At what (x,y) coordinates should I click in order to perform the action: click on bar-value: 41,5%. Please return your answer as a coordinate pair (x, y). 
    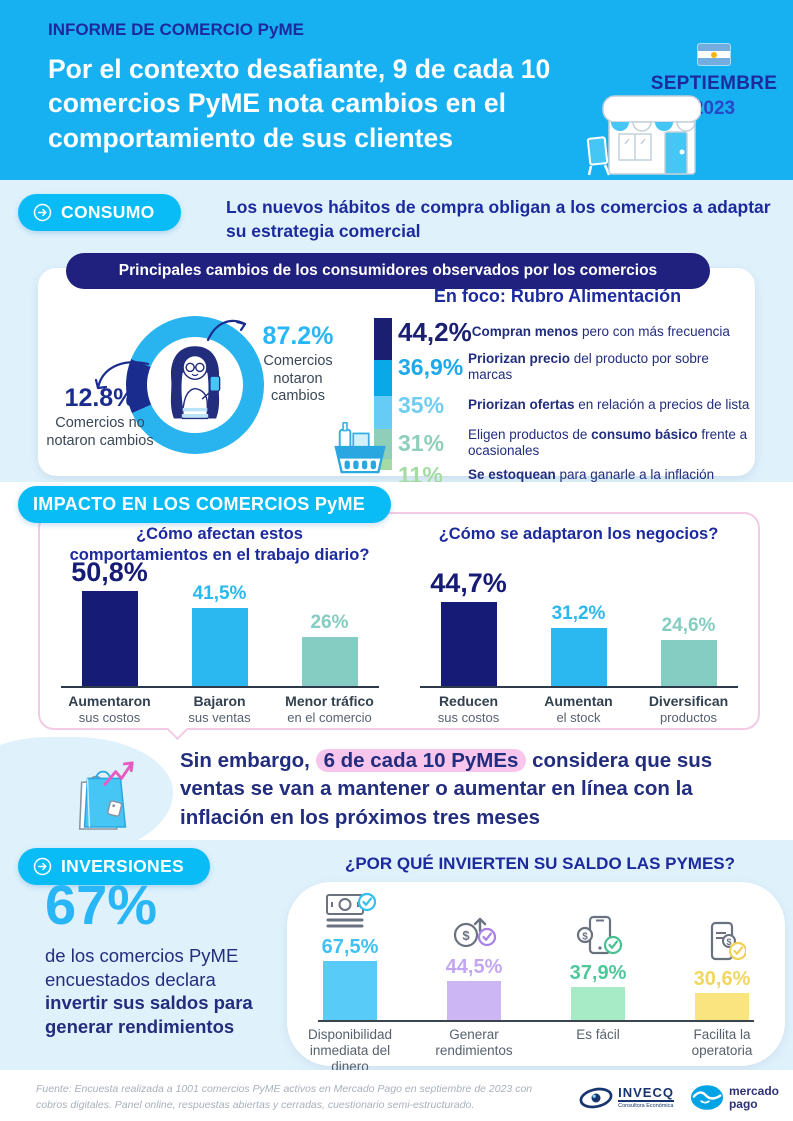
    Looking at the image, I should click on (219, 593).